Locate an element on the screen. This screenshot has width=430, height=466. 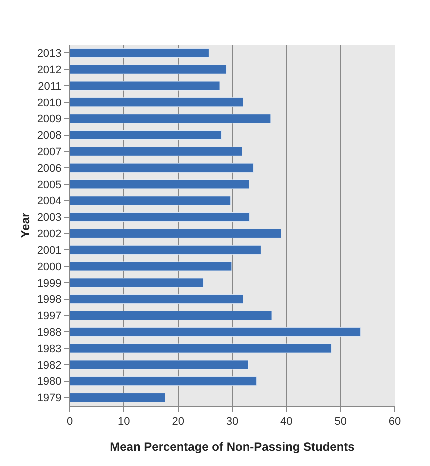
y-axis-title: Year is located at coordinates (25, 225).